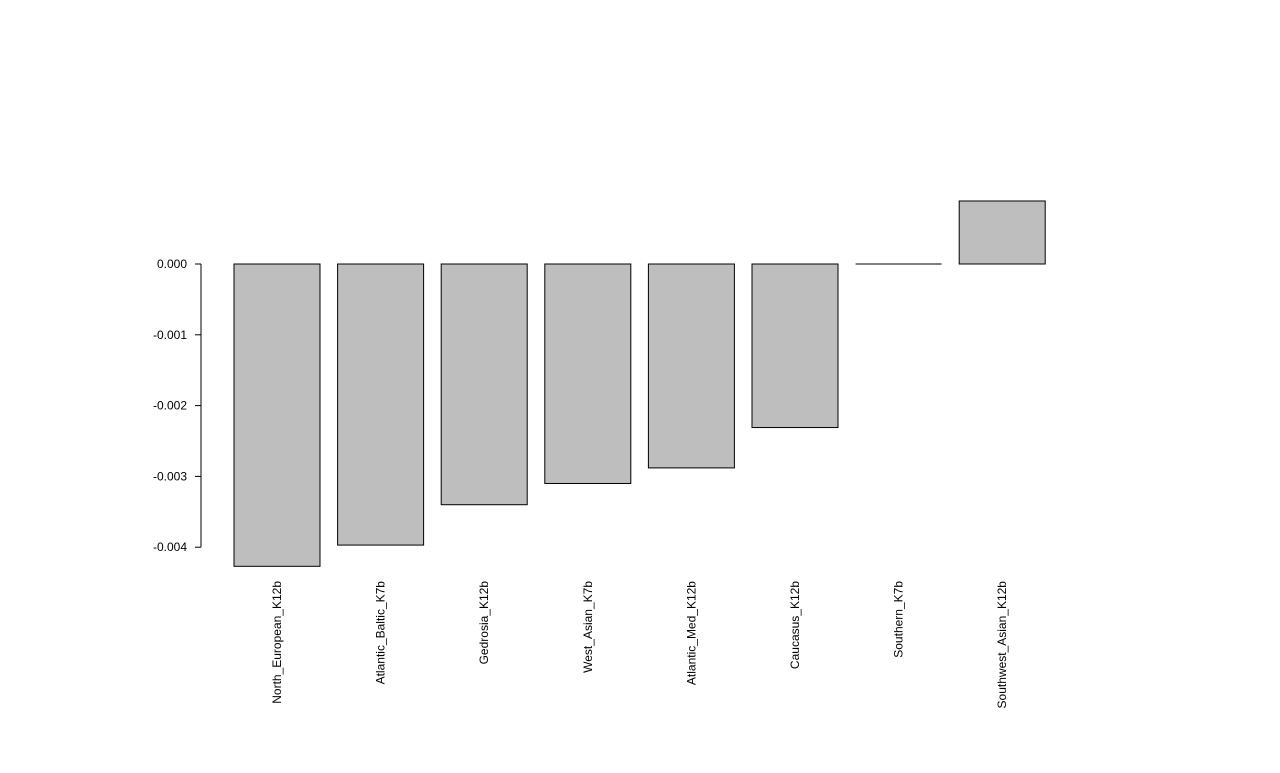 The height and width of the screenshot is (773, 1280). Describe the element at coordinates (795, 625) in the screenshot. I see `category-label: Caucasus_K12b` at that location.